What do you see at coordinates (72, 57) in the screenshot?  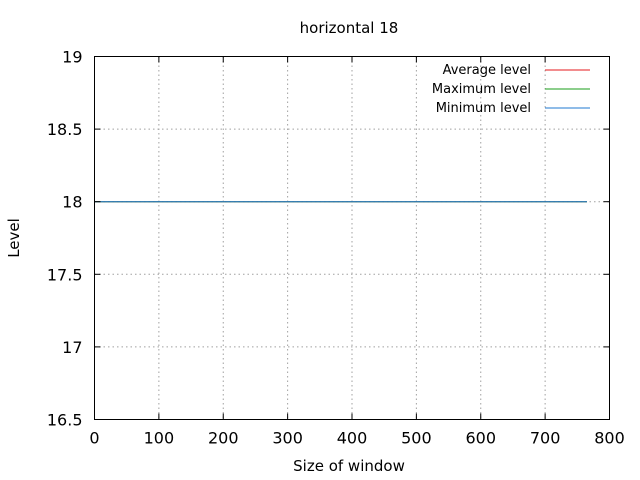 I see `y-tick-label: 19` at bounding box center [72, 57].